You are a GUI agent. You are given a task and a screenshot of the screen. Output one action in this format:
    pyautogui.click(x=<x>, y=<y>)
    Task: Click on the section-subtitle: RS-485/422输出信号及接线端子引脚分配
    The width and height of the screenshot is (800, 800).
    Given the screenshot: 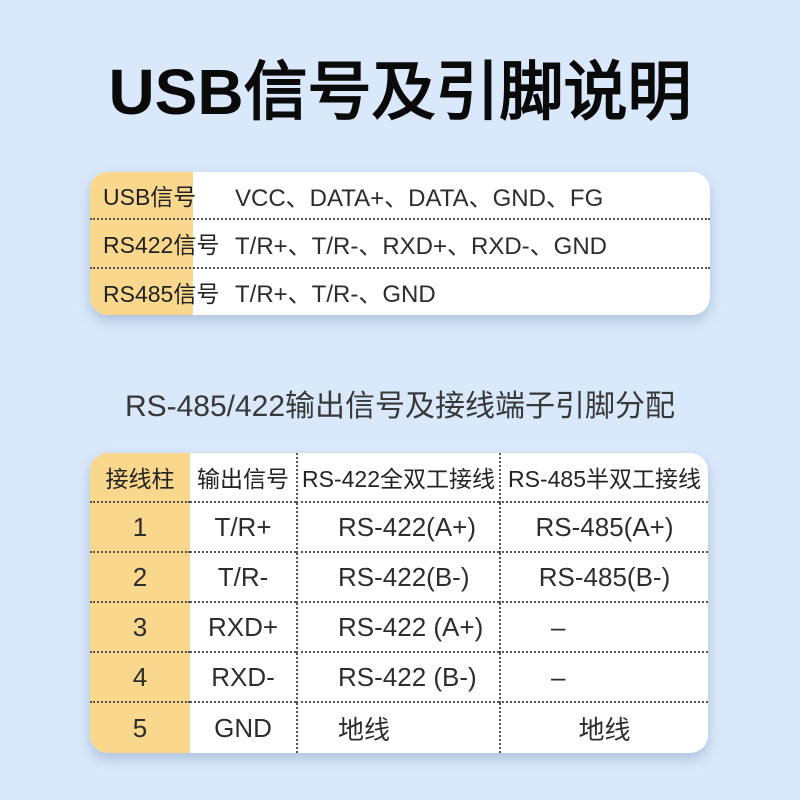 What is the action you would take?
    pyautogui.click(x=400, y=406)
    